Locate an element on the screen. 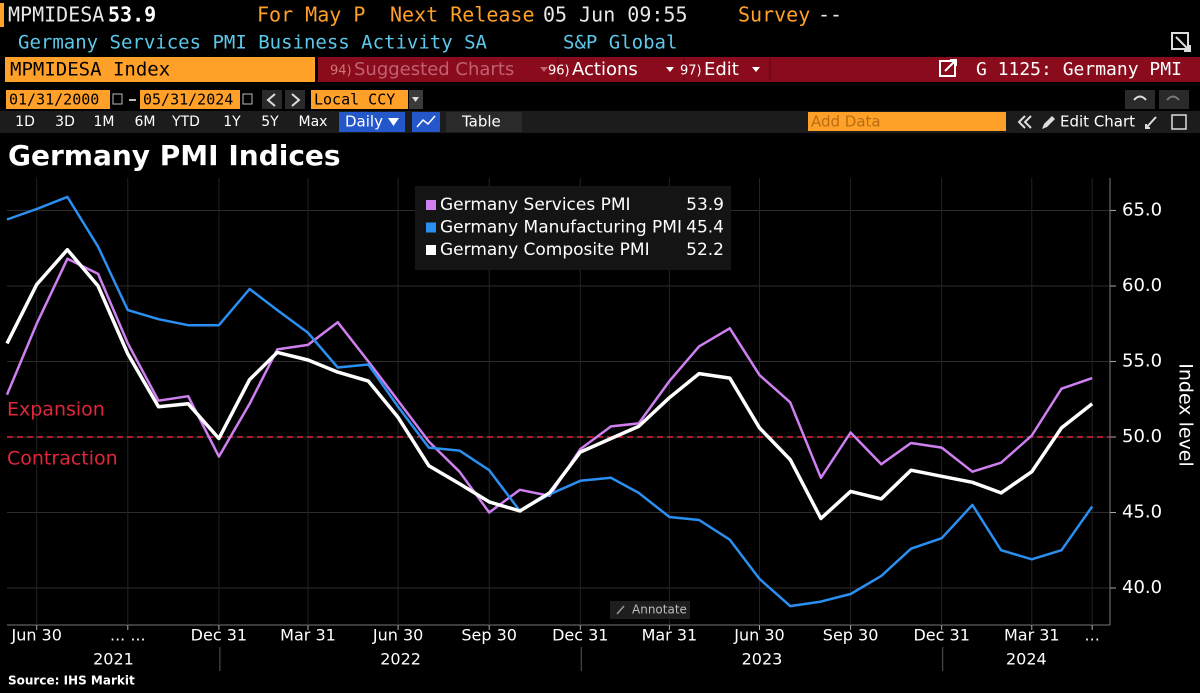  start-date: 01/31/2000 is located at coordinates (54, 100).